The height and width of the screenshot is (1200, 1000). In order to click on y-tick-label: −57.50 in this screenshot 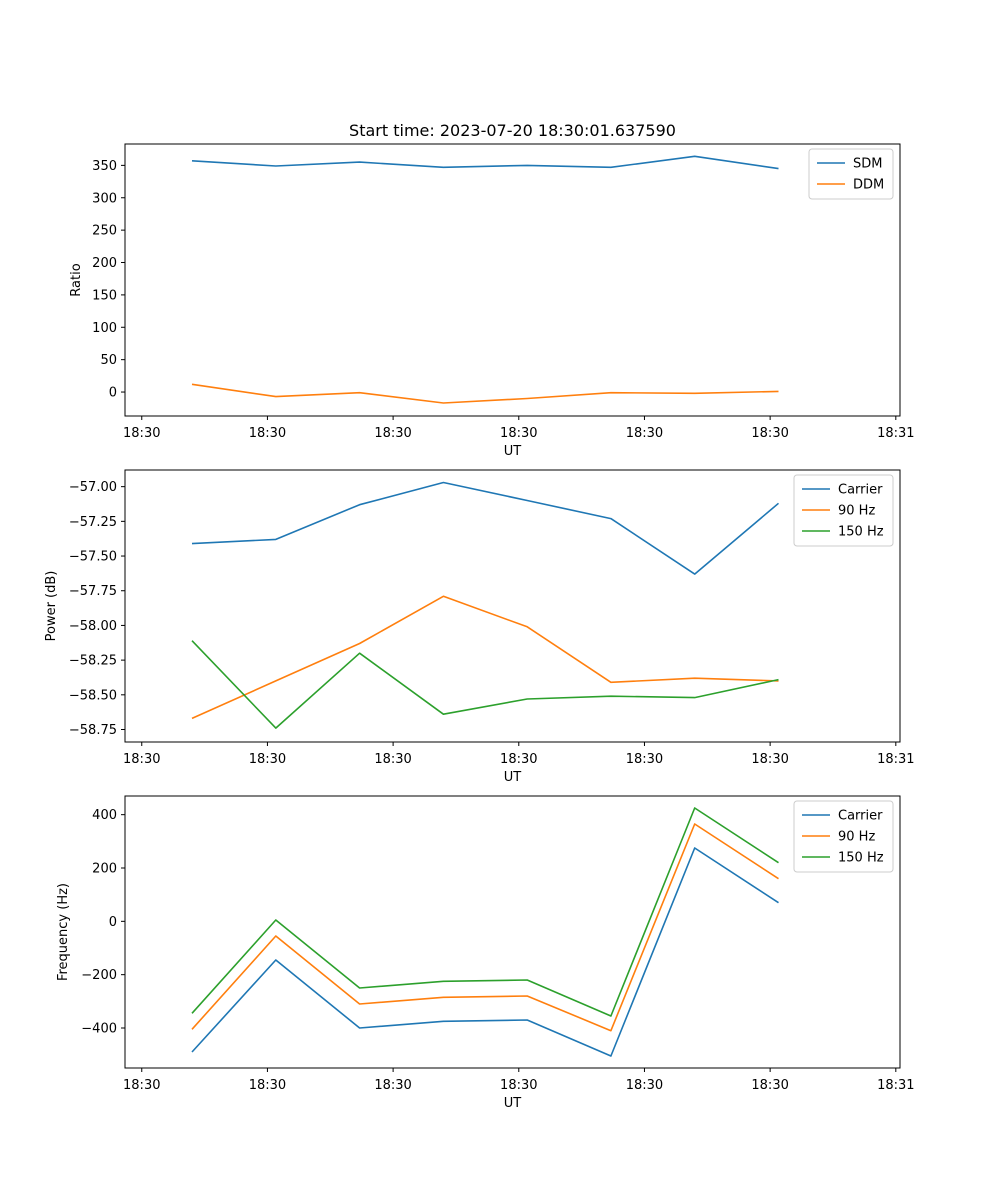, I will do `click(93, 557)`.